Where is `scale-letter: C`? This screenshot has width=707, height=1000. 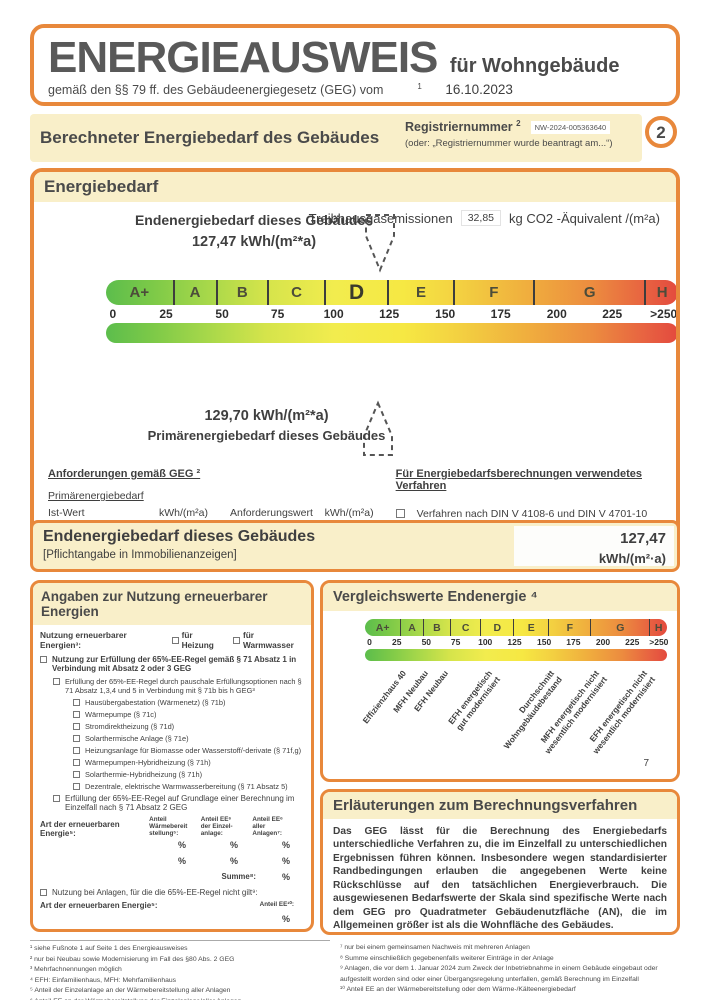 scale-letter: C is located at coordinates (298, 292).